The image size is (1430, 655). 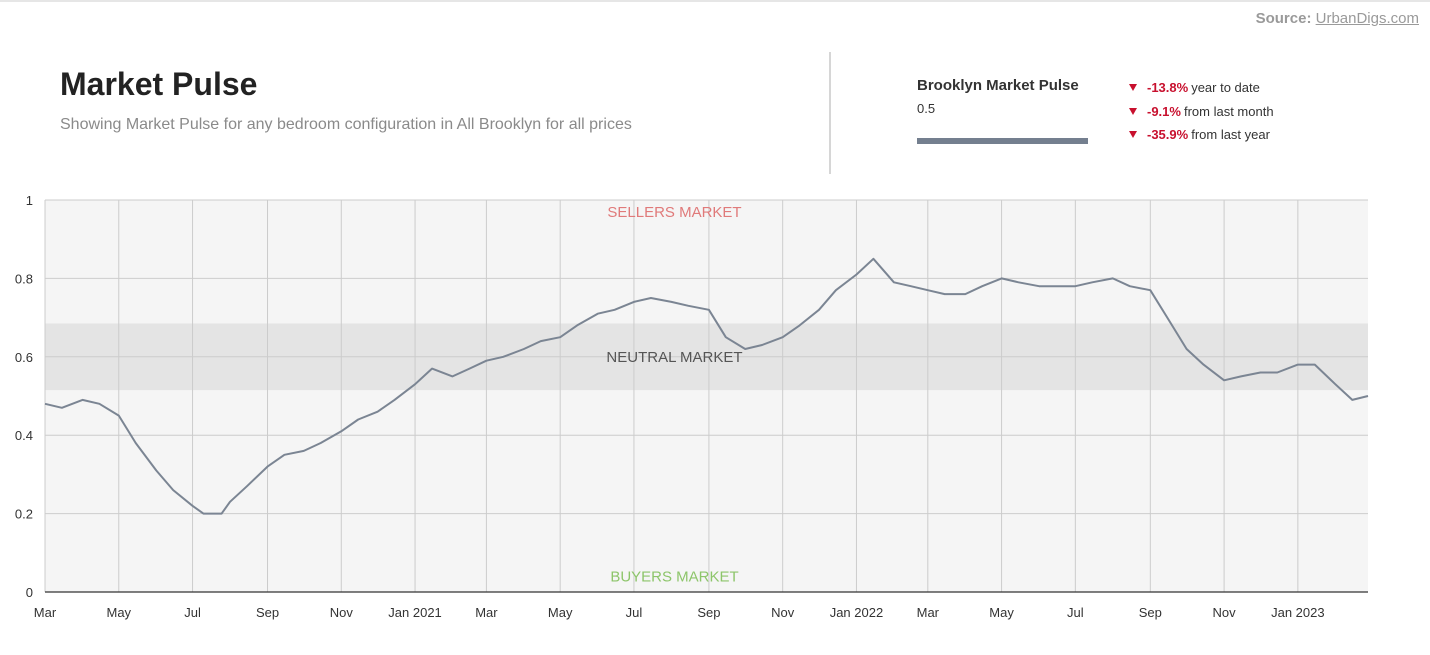 What do you see at coordinates (1228, 111) in the screenshot?
I see `change-label: from last month` at bounding box center [1228, 111].